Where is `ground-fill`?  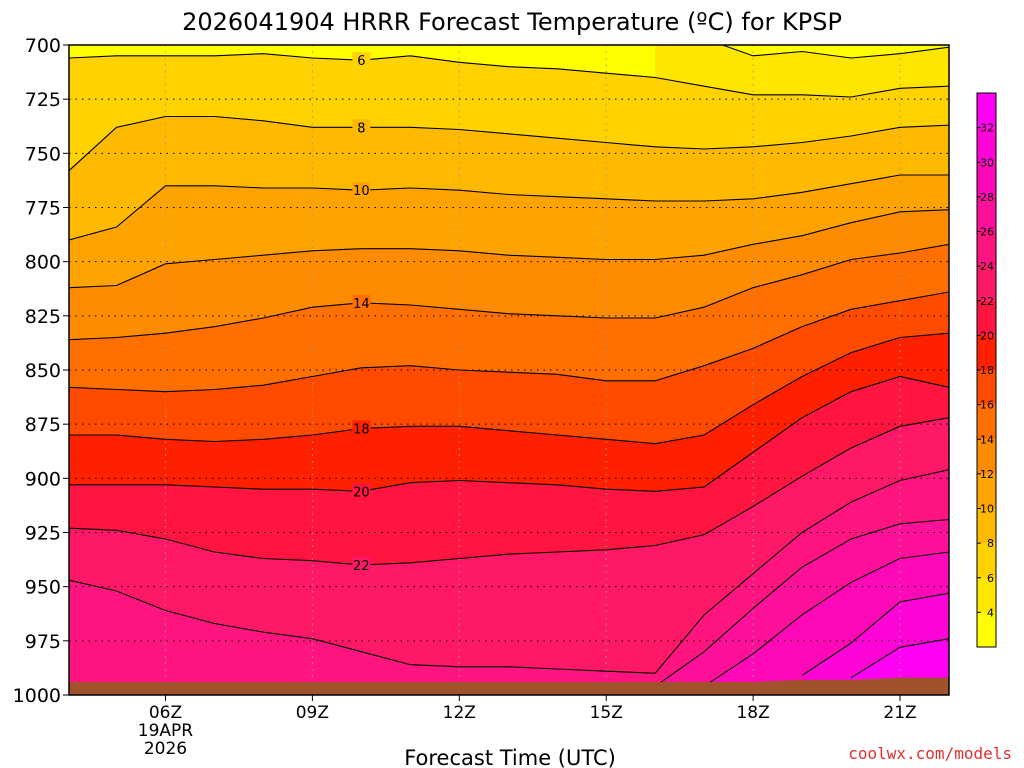 ground-fill is located at coordinates (509, 686).